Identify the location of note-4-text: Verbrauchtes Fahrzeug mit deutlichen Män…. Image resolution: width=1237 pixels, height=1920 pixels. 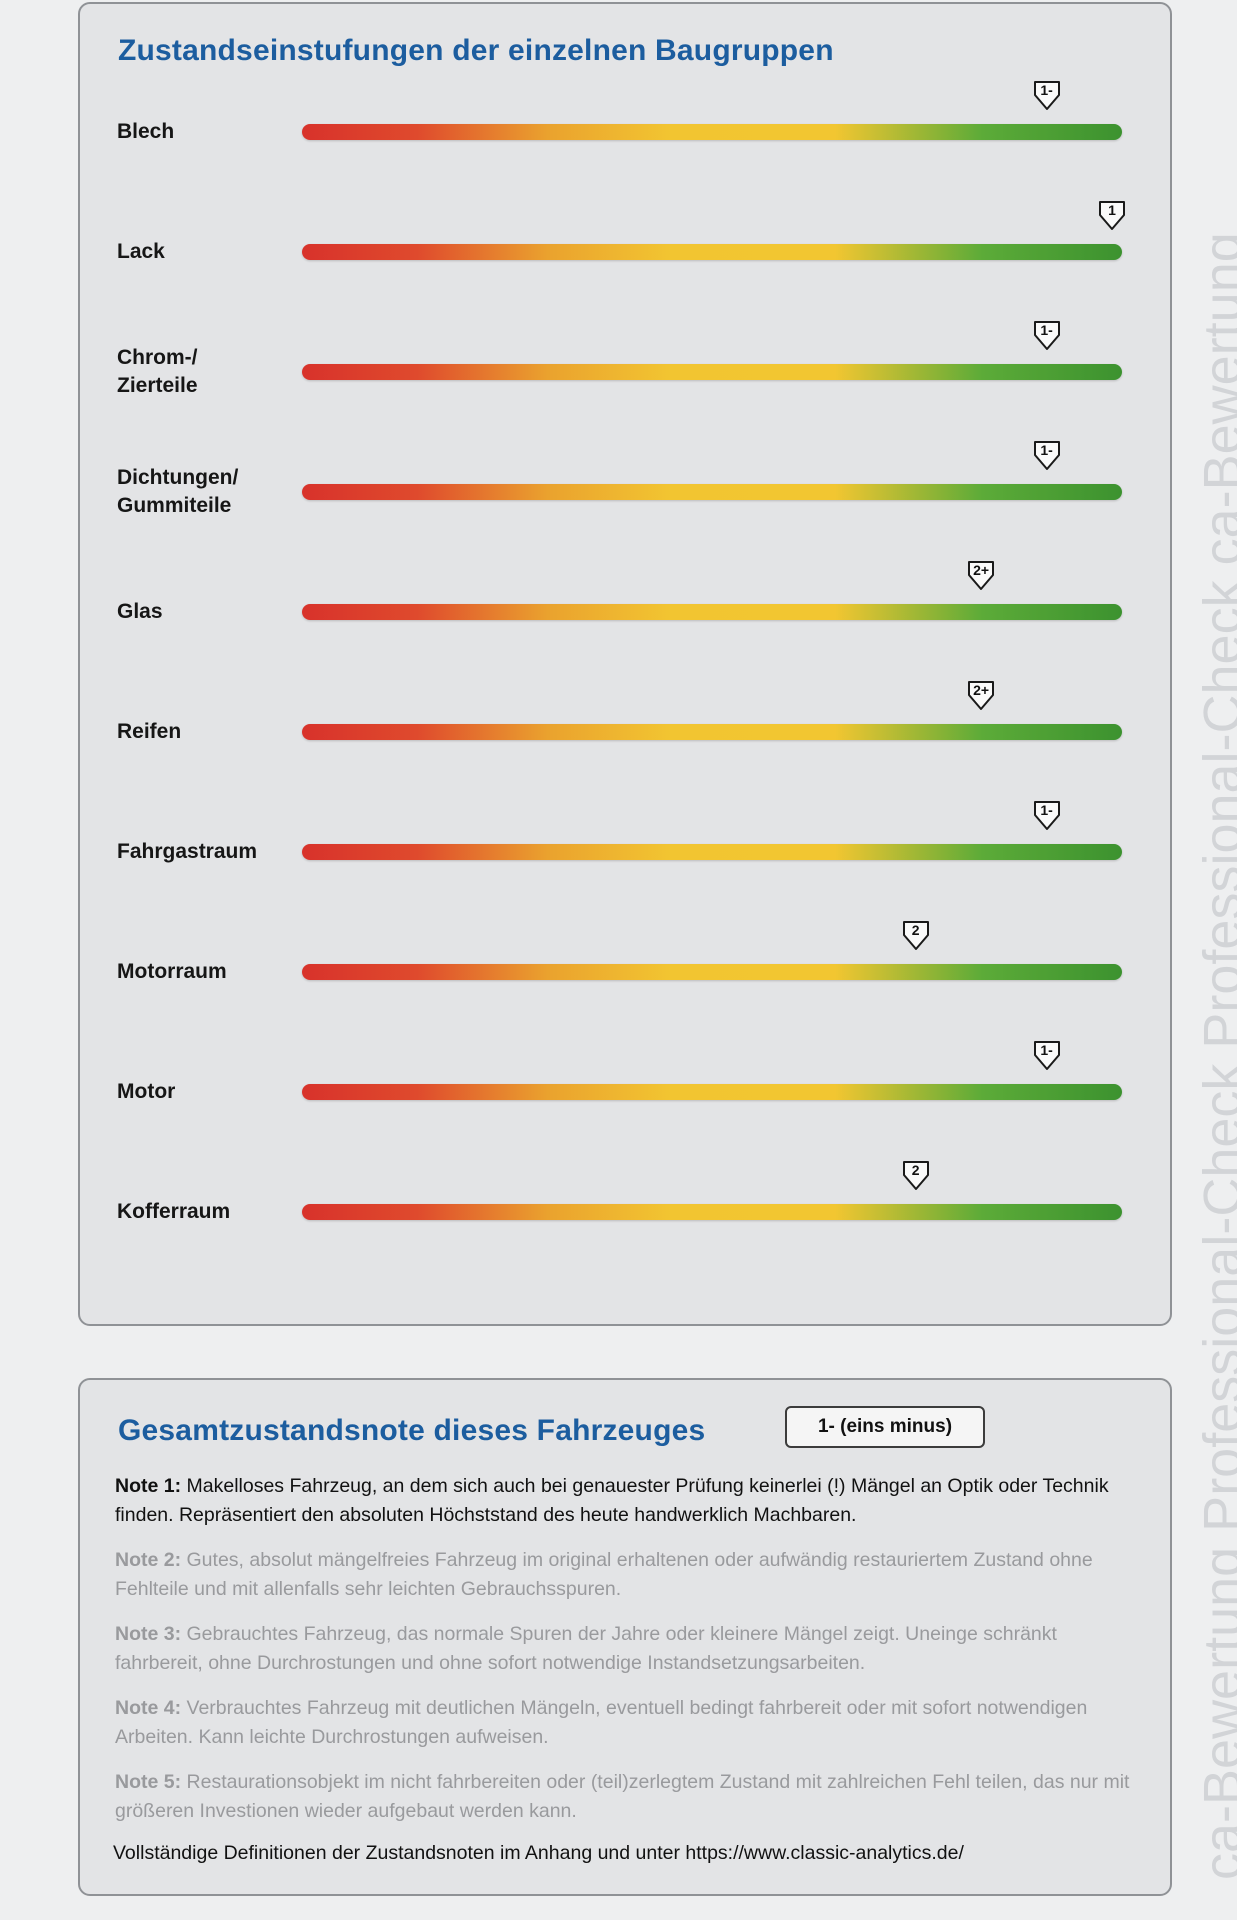
(601, 1722).